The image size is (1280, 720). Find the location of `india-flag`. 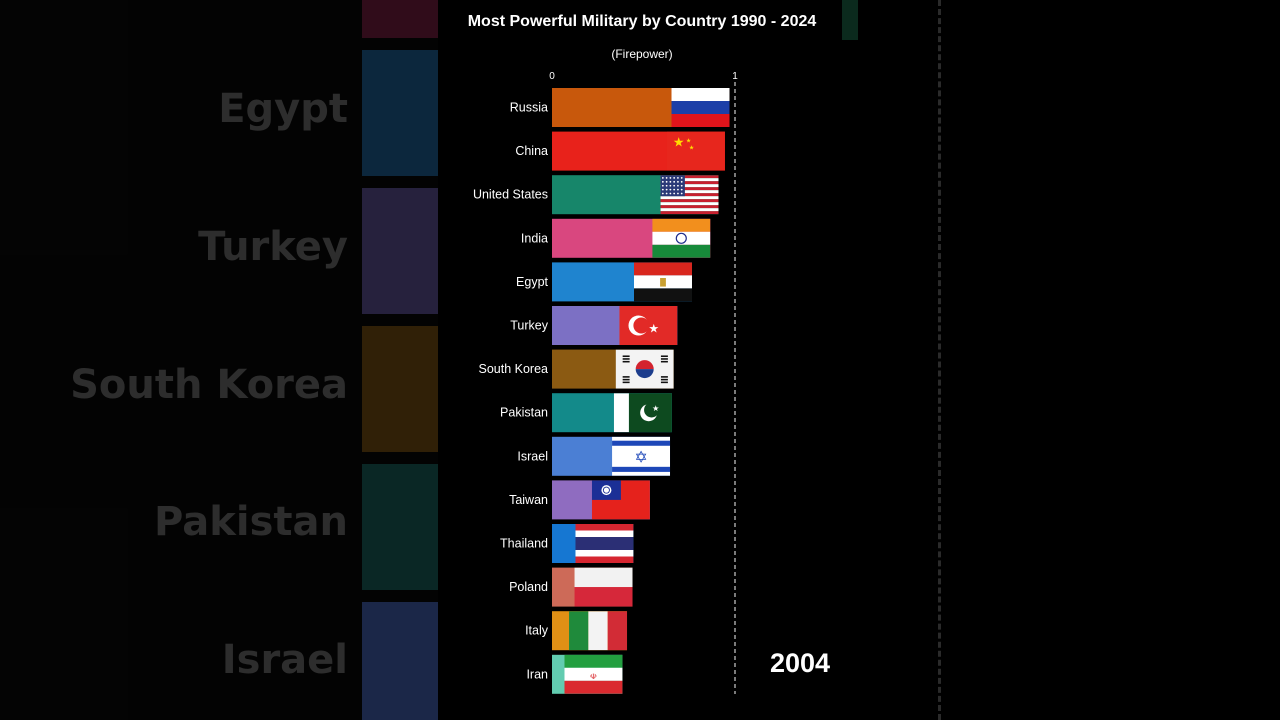

india-flag is located at coordinates (681, 238).